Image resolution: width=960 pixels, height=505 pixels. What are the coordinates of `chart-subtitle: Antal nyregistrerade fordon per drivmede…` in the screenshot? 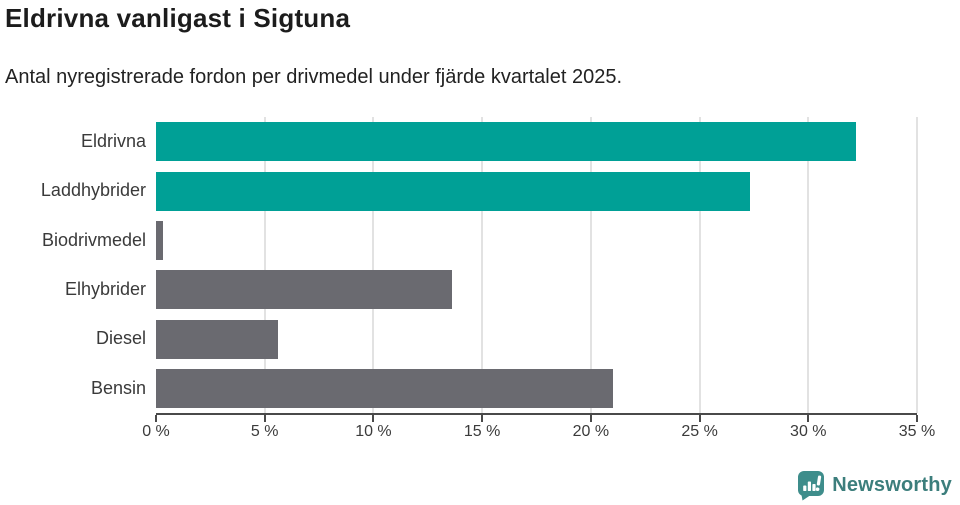 It's located at (314, 77).